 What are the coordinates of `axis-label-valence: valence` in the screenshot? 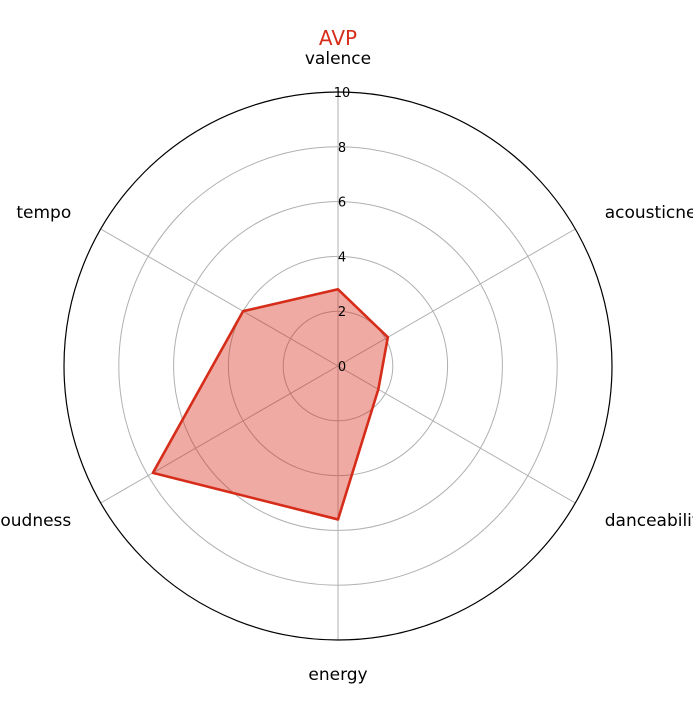 It's located at (338, 59).